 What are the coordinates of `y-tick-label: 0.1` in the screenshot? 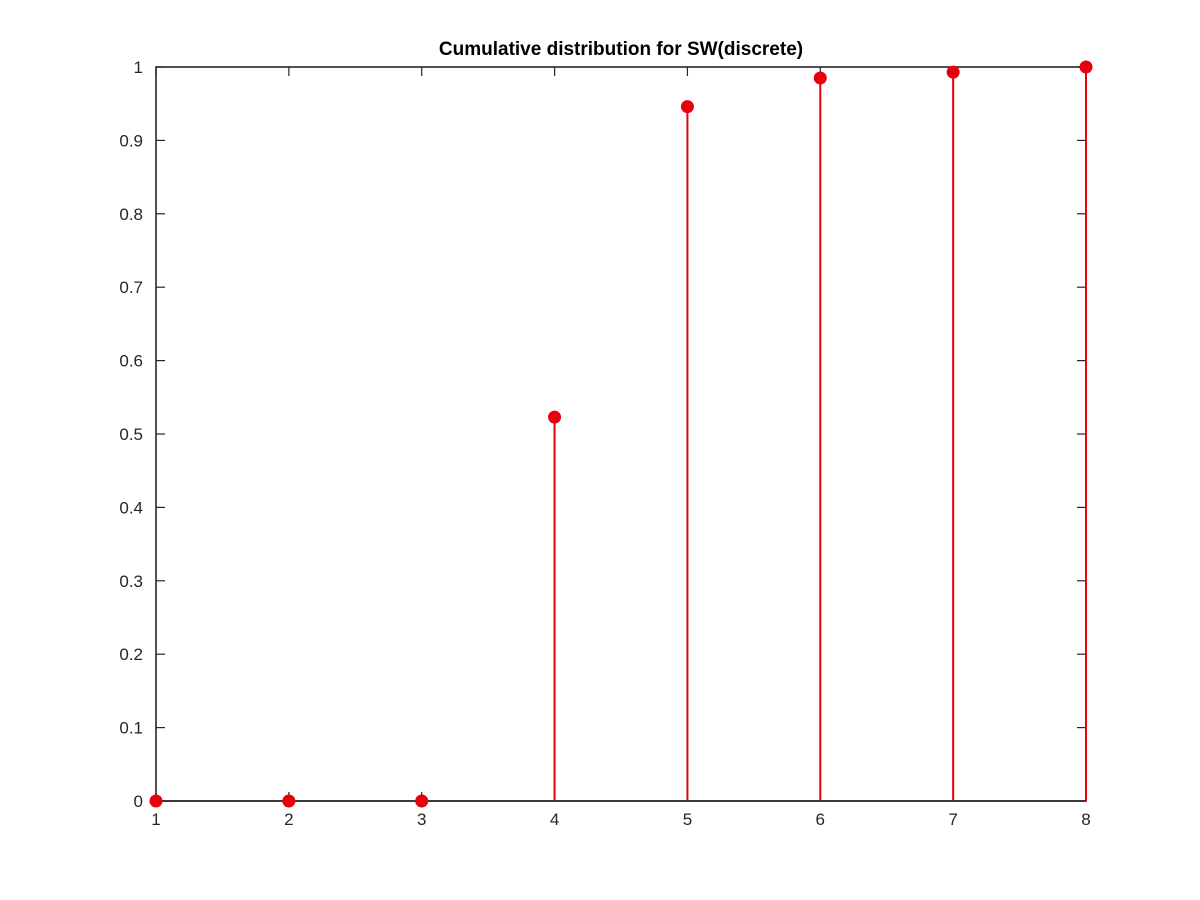 It's located at (131, 728).